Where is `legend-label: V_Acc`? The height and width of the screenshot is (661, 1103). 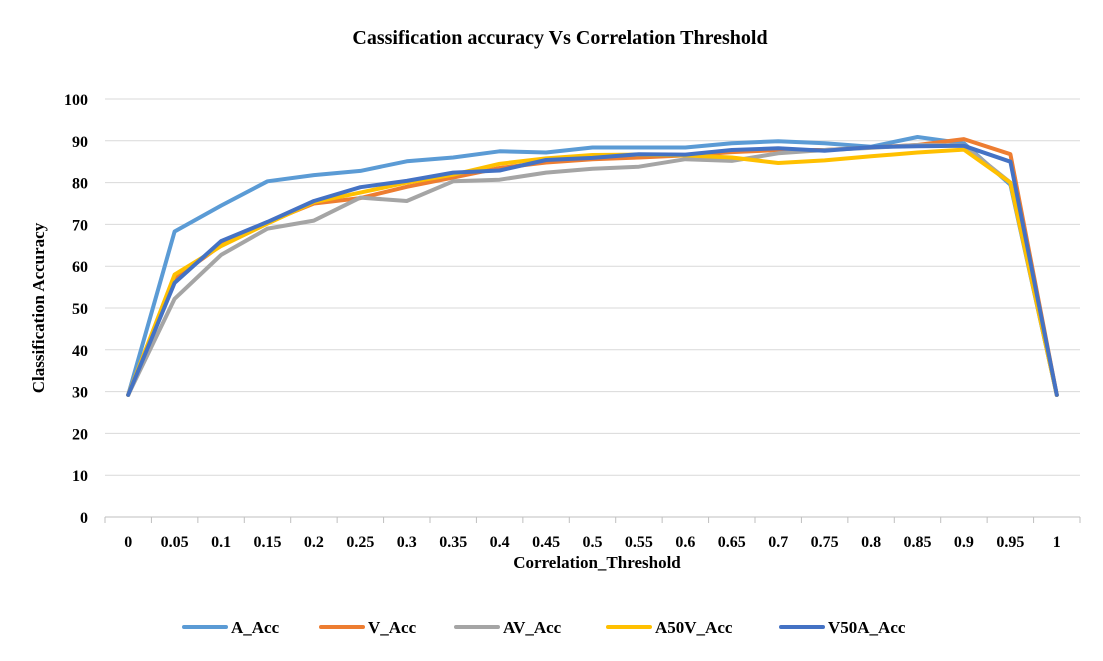
legend-label: V_Acc is located at coordinates (392, 627).